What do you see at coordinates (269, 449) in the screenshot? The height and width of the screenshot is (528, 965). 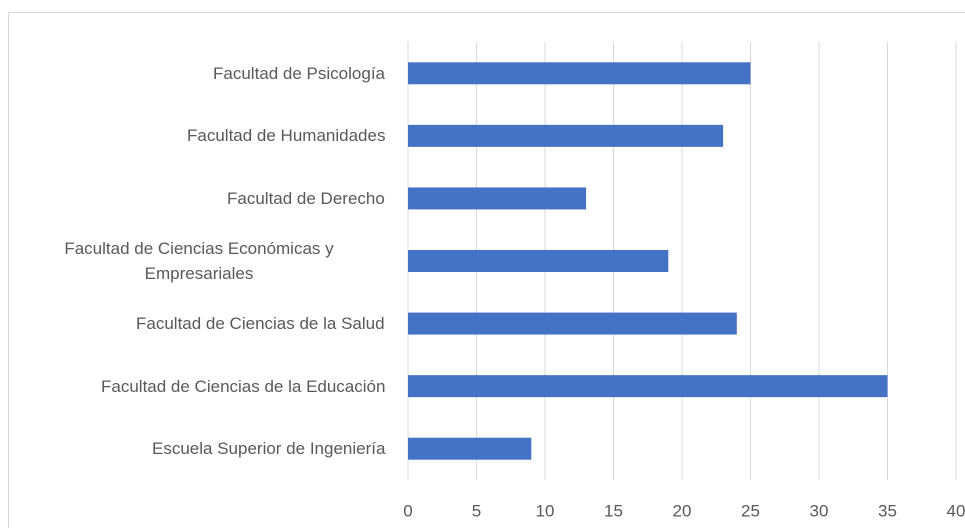 I see `y-tick-label: Escuela Superior de Ingeniería` at bounding box center [269, 449].